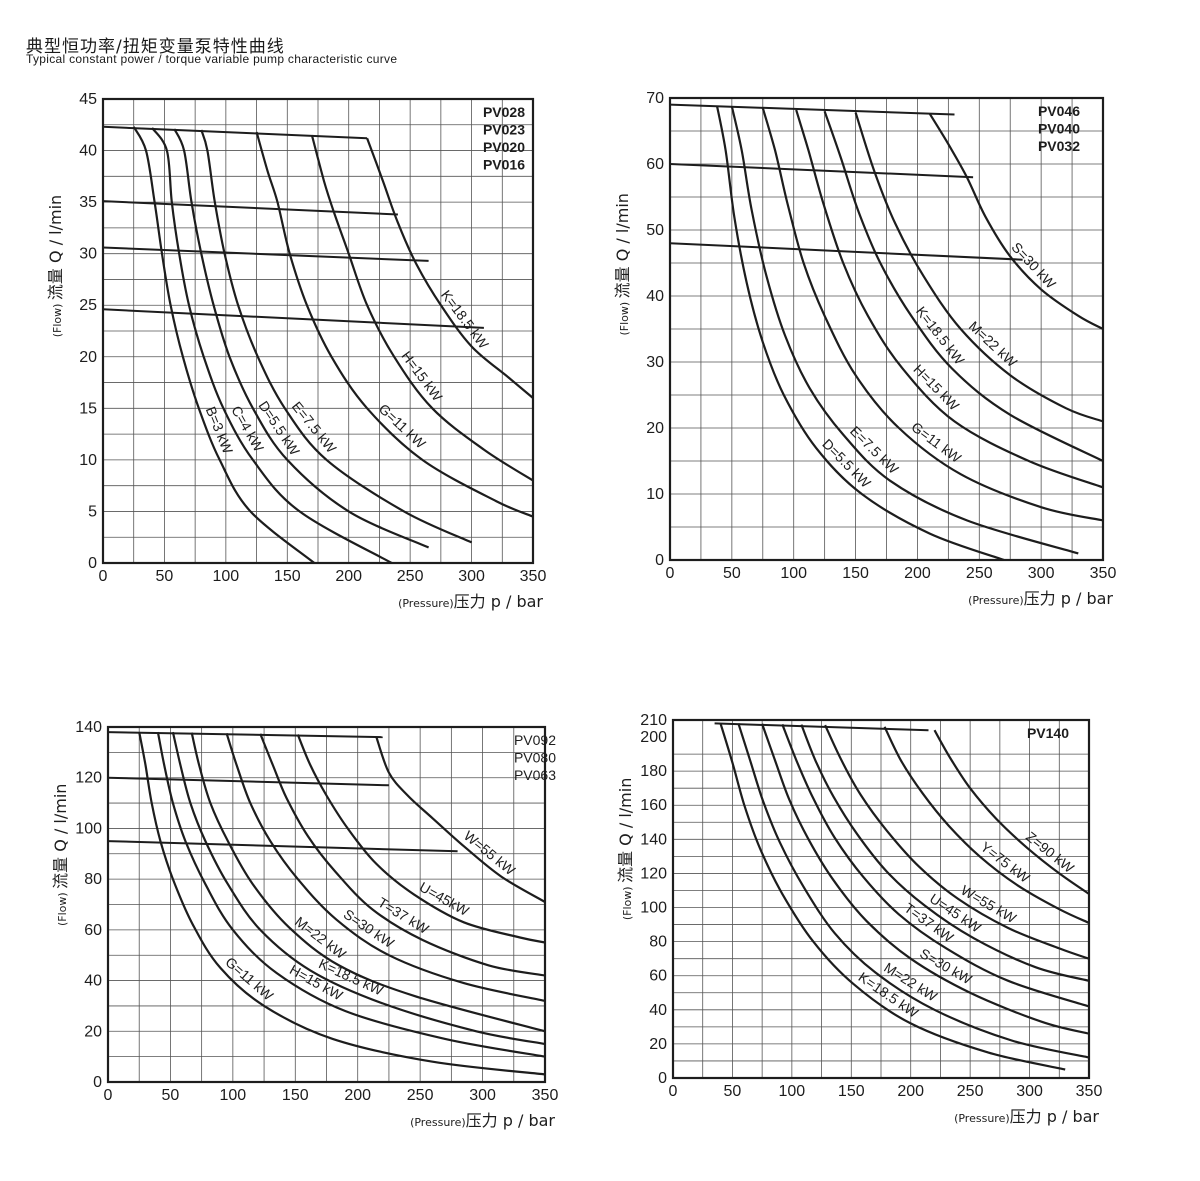 This screenshot has width=1200, height=1181. What do you see at coordinates (535, 775) in the screenshot?
I see `model-label-pv063: PV063` at bounding box center [535, 775].